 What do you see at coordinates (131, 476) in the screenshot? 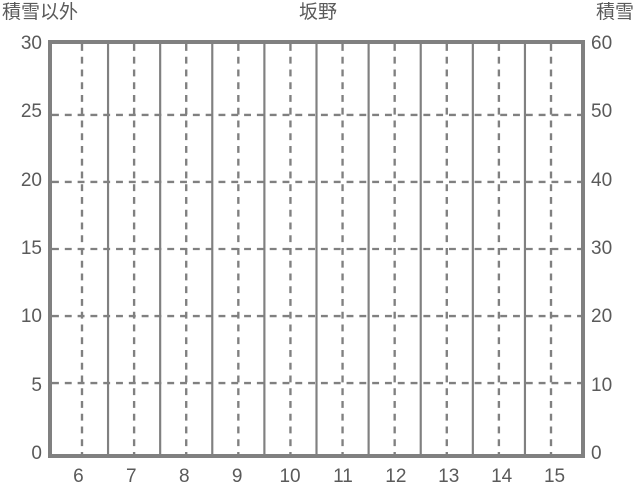
I see `x-axis-tick-7: 7` at bounding box center [131, 476].